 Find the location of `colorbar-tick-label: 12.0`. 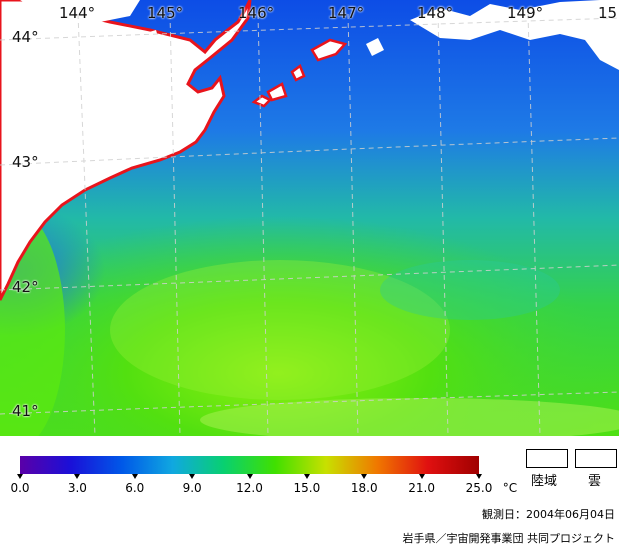

colorbar-tick-label: 12.0 is located at coordinates (249, 488).